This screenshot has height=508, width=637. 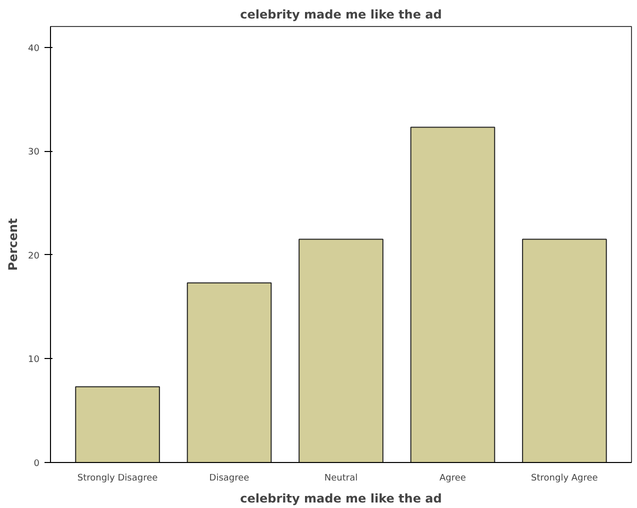 I want to click on x-tick-label: Strongly Agree, so click(x=564, y=479).